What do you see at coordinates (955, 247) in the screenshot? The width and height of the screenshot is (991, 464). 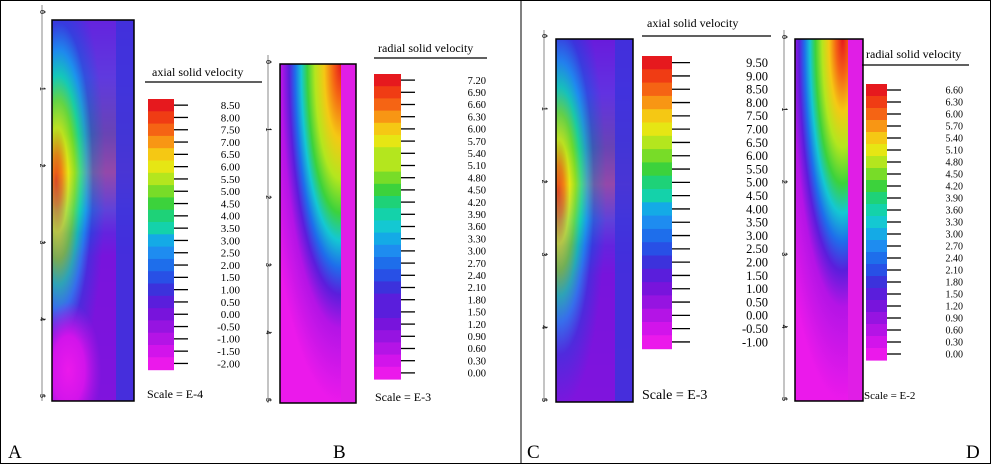 I see `legend-value-label: 2.70` at bounding box center [955, 247].